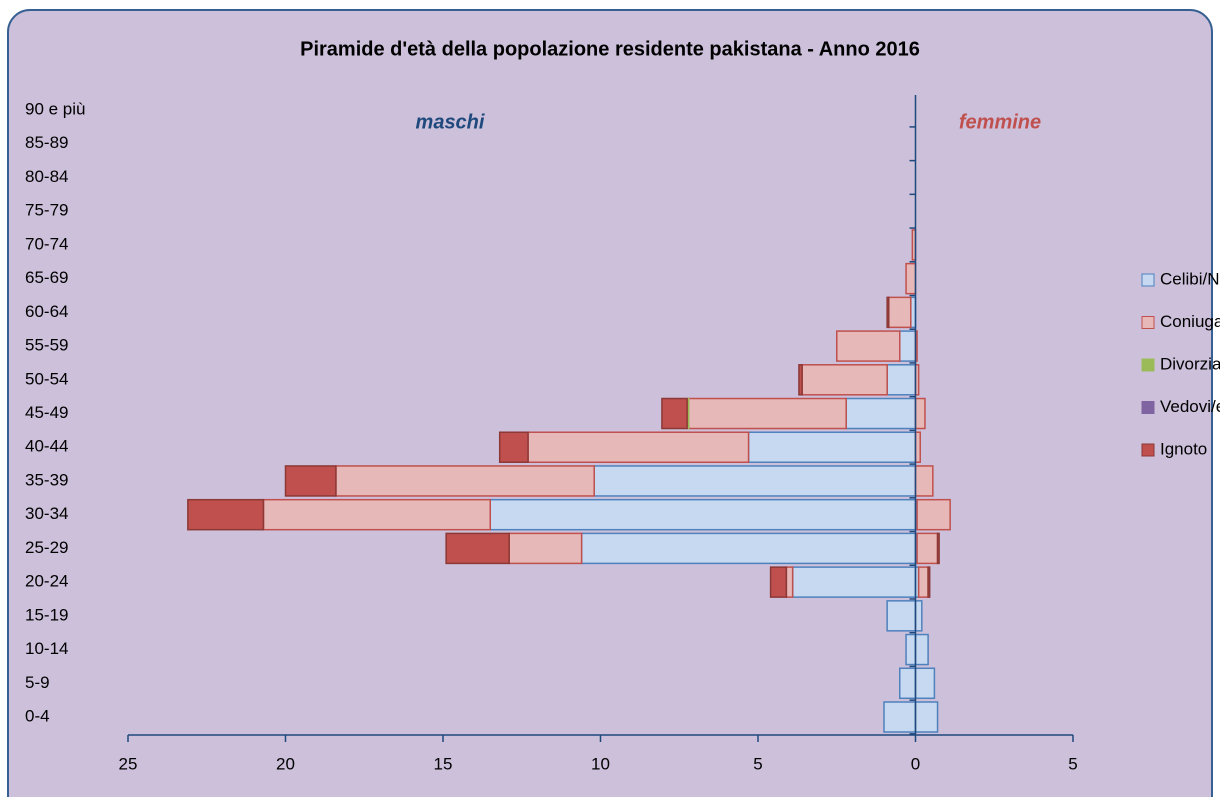 The height and width of the screenshot is (797, 1220). Describe the element at coordinates (46, 176) in the screenshot. I see `y-tick-label: 80-84` at that location.